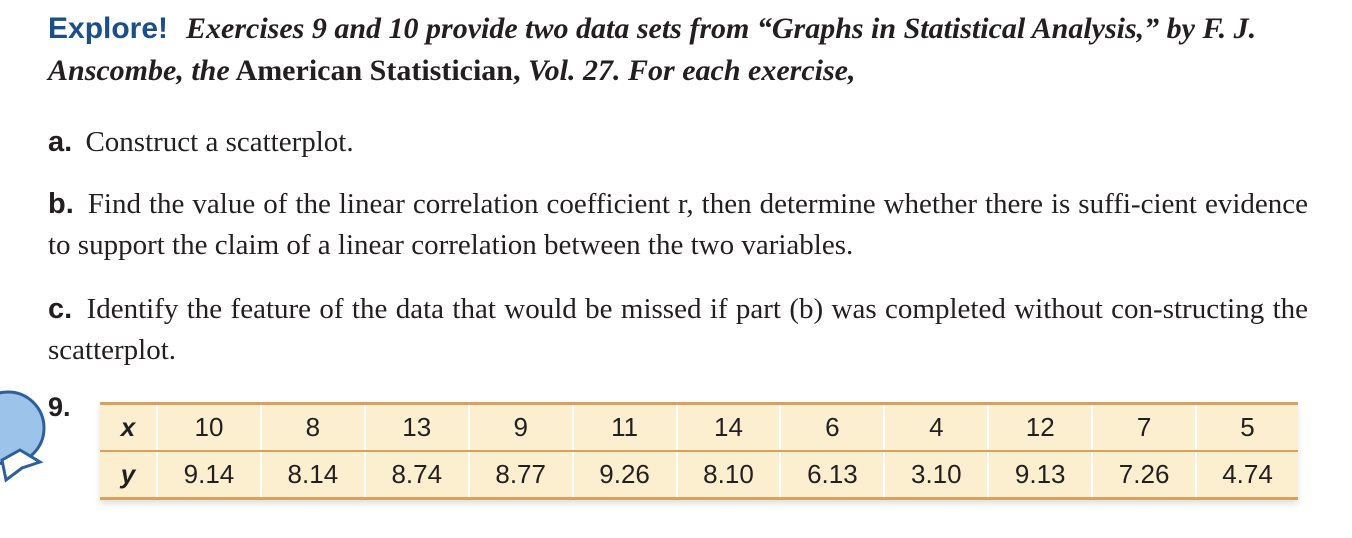 The image size is (1352, 538). What do you see at coordinates (108, 28) in the screenshot?
I see `explore-label: Explore!` at bounding box center [108, 28].